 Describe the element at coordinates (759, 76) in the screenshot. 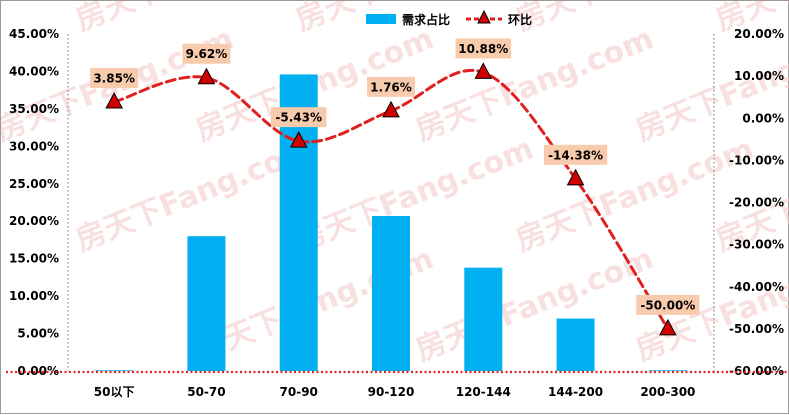

I see `y-right-tick-label: 10.00%` at that location.